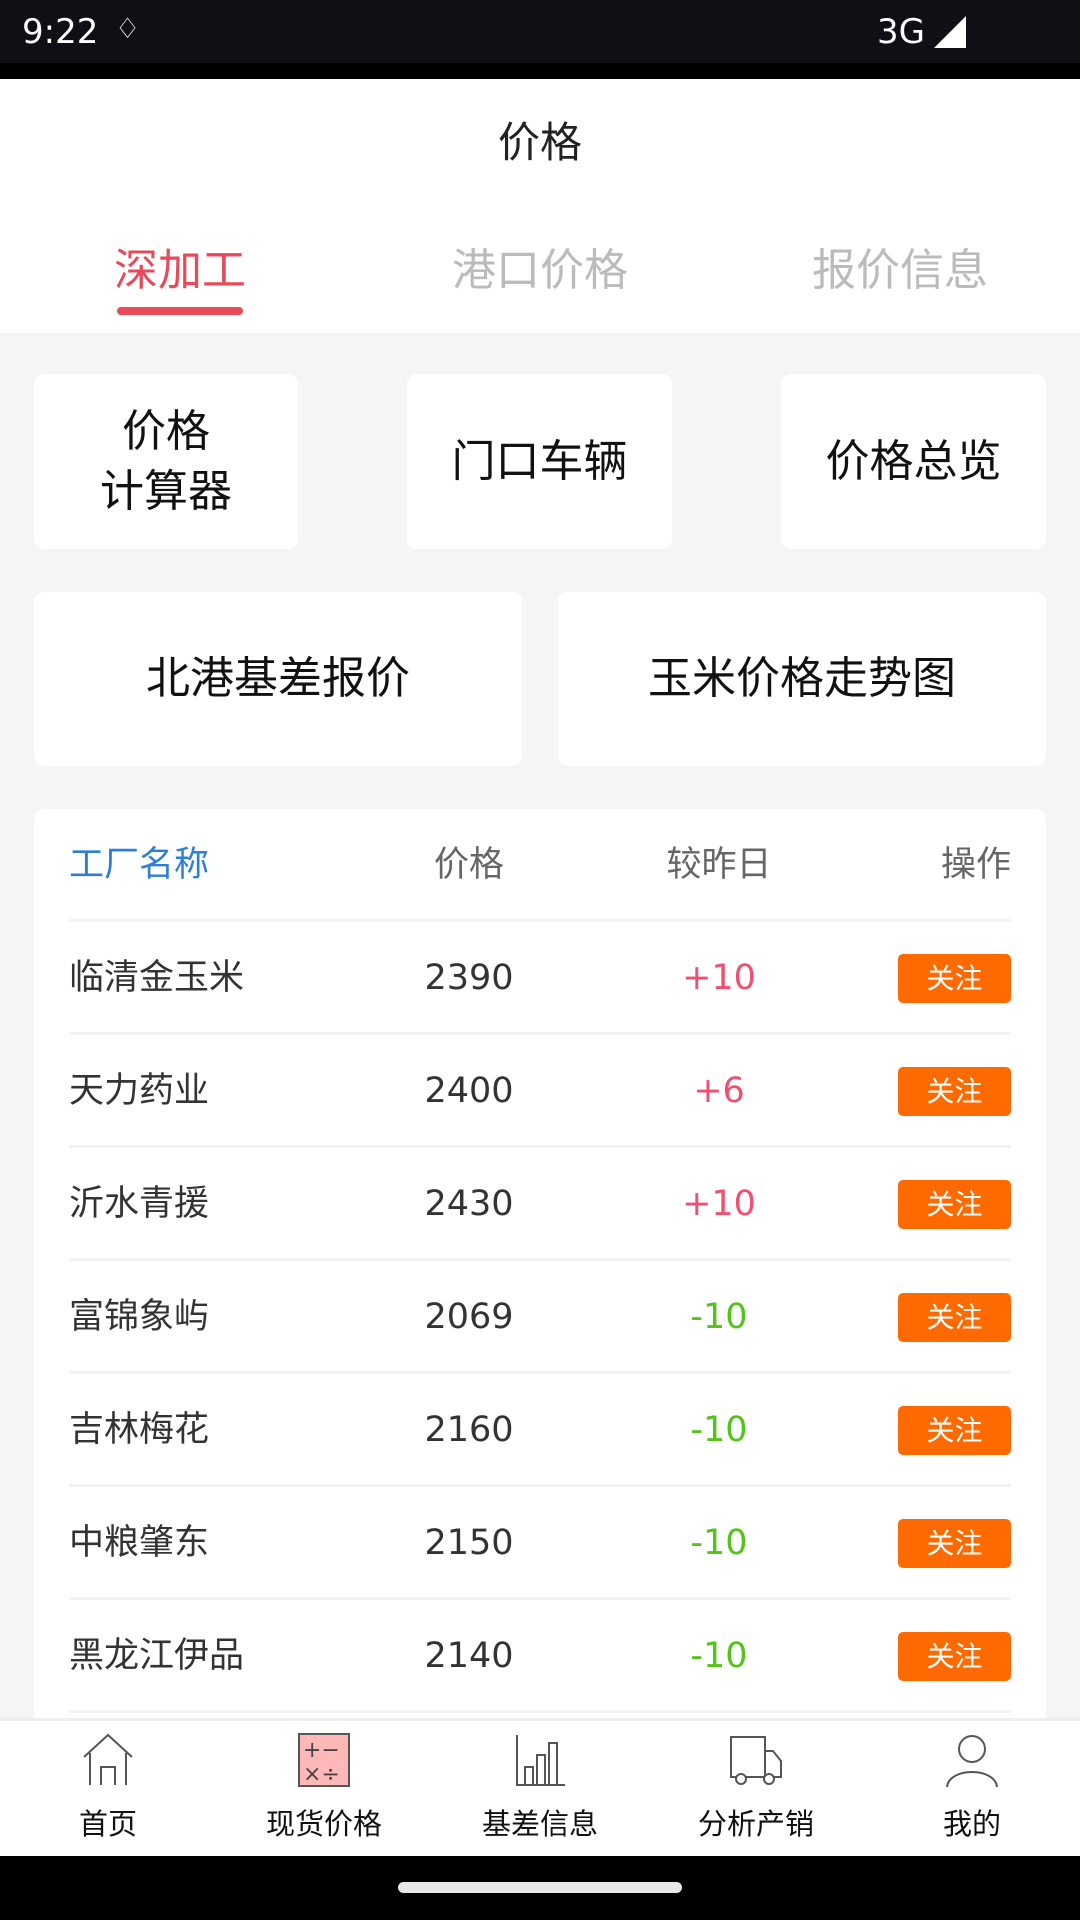 The height and width of the screenshot is (1920, 1080). Describe the element at coordinates (972, 1788) in the screenshot. I see `nav-mine: 我的` at that location.